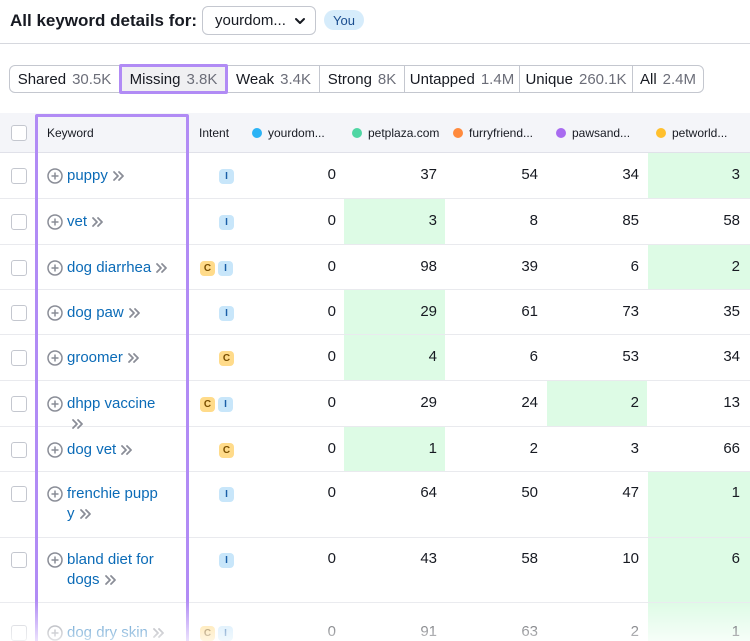 The height and width of the screenshot is (641, 750). I want to click on position-value: 6, so click(634, 266).